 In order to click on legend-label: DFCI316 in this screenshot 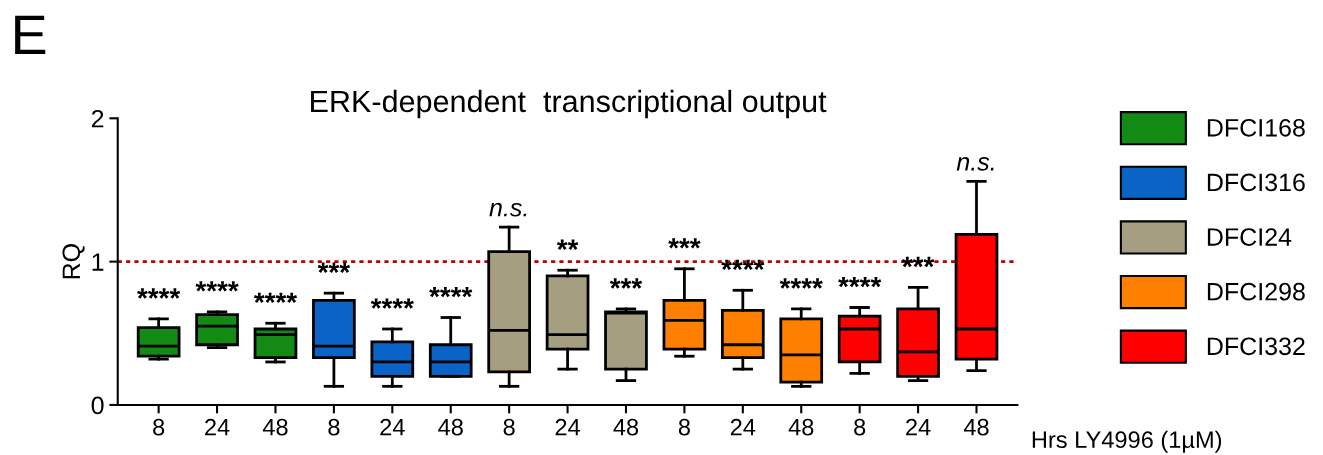, I will do `click(1256, 182)`.